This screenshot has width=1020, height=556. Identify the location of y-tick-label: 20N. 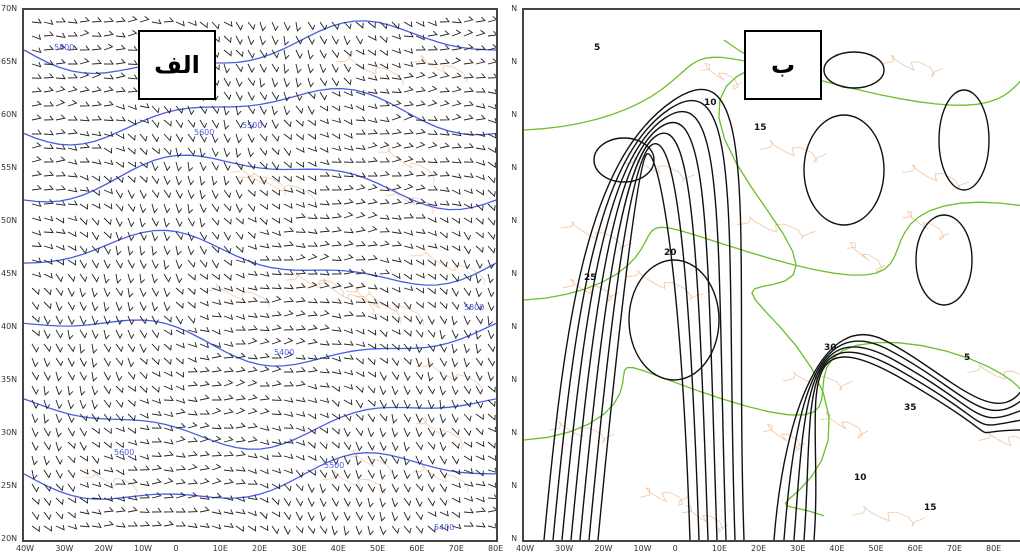
(9, 538).